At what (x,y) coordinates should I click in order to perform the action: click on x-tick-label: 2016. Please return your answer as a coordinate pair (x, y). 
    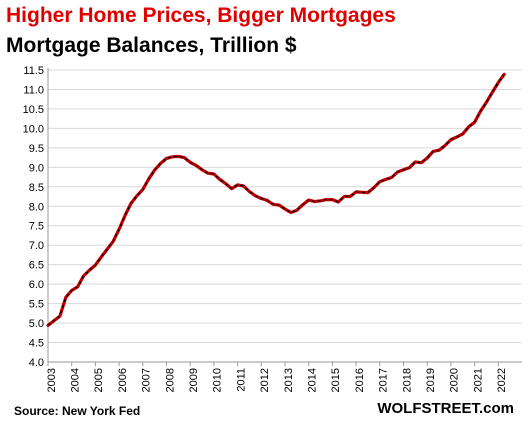
    Looking at the image, I should click on (360, 380).